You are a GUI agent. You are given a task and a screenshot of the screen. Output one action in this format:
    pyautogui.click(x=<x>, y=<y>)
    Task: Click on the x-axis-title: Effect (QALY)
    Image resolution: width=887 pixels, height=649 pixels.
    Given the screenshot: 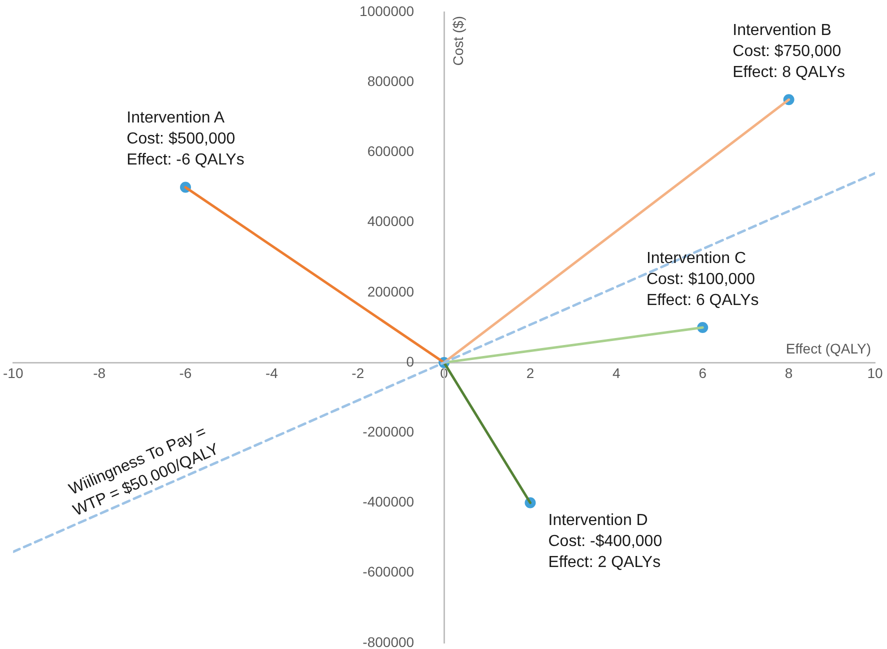 What is the action you would take?
    pyautogui.click(x=828, y=348)
    